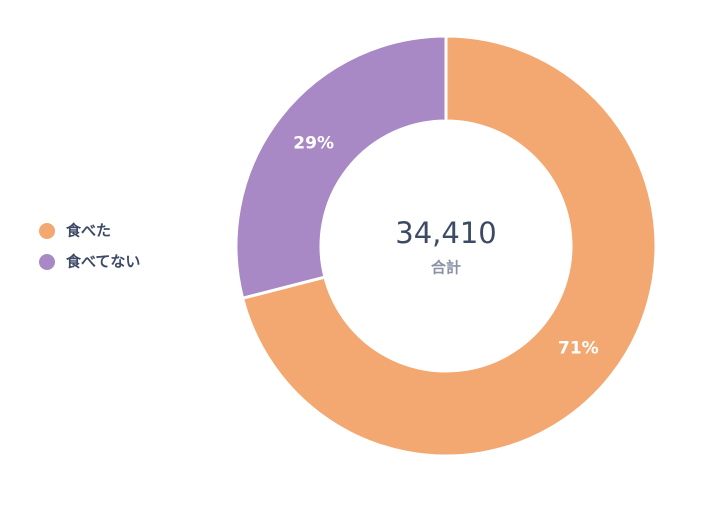 This screenshot has height=511, width=720. Describe the element at coordinates (313, 143) in the screenshot. I see `slice-label: 29%` at that location.